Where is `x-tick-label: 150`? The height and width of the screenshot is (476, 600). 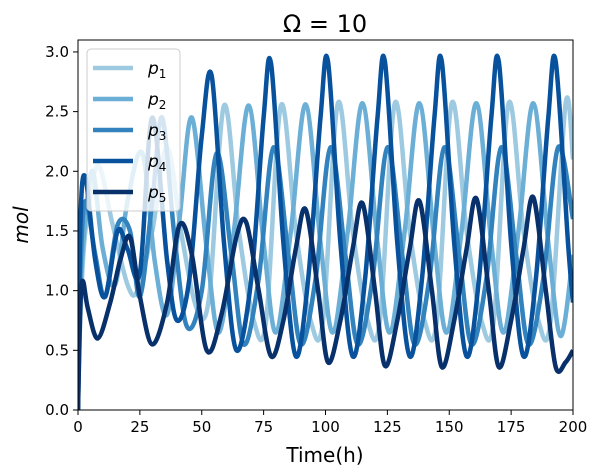
x-tick-label: 150 is located at coordinates (449, 427).